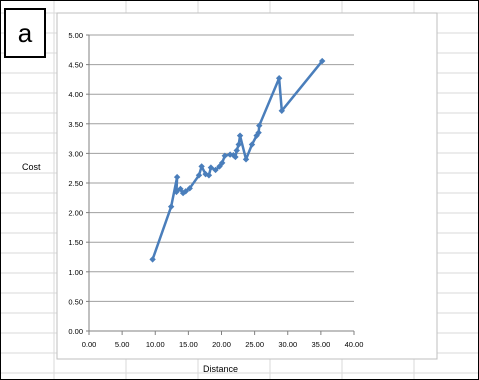  What do you see at coordinates (75, 65) in the screenshot?
I see `y-tick-label: 4.50` at bounding box center [75, 65].